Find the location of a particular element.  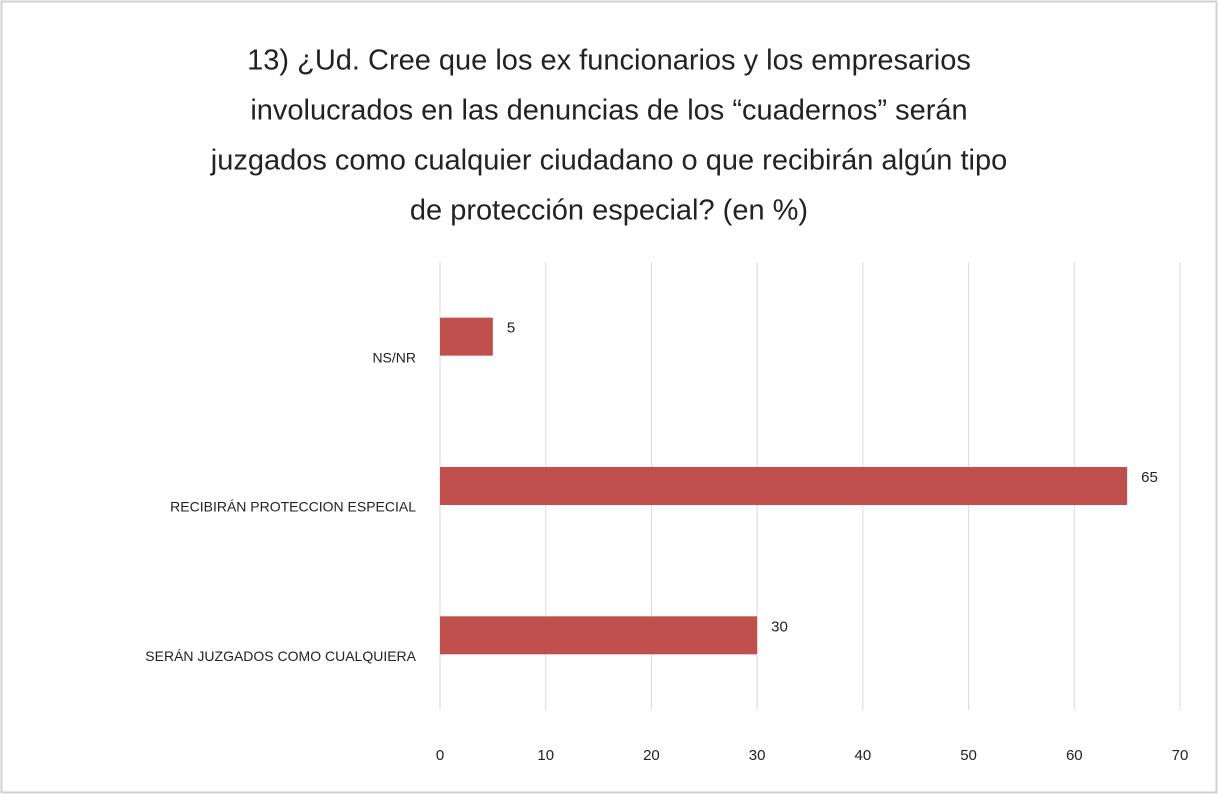

x-tick-label: 40 is located at coordinates (863, 755).